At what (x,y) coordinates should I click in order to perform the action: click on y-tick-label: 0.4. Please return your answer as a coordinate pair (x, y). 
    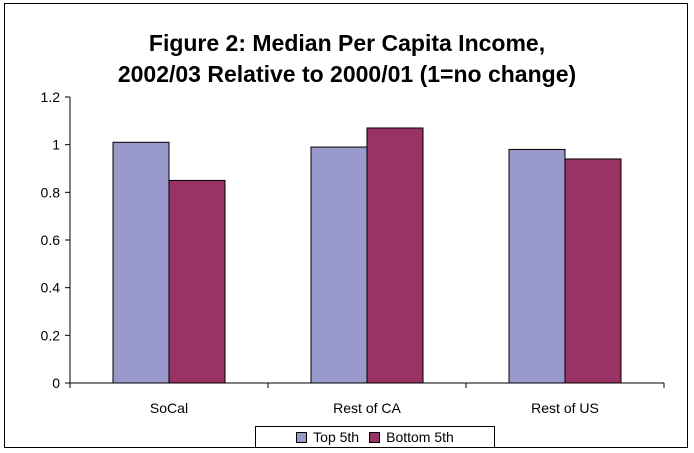
    Looking at the image, I should click on (51, 288).